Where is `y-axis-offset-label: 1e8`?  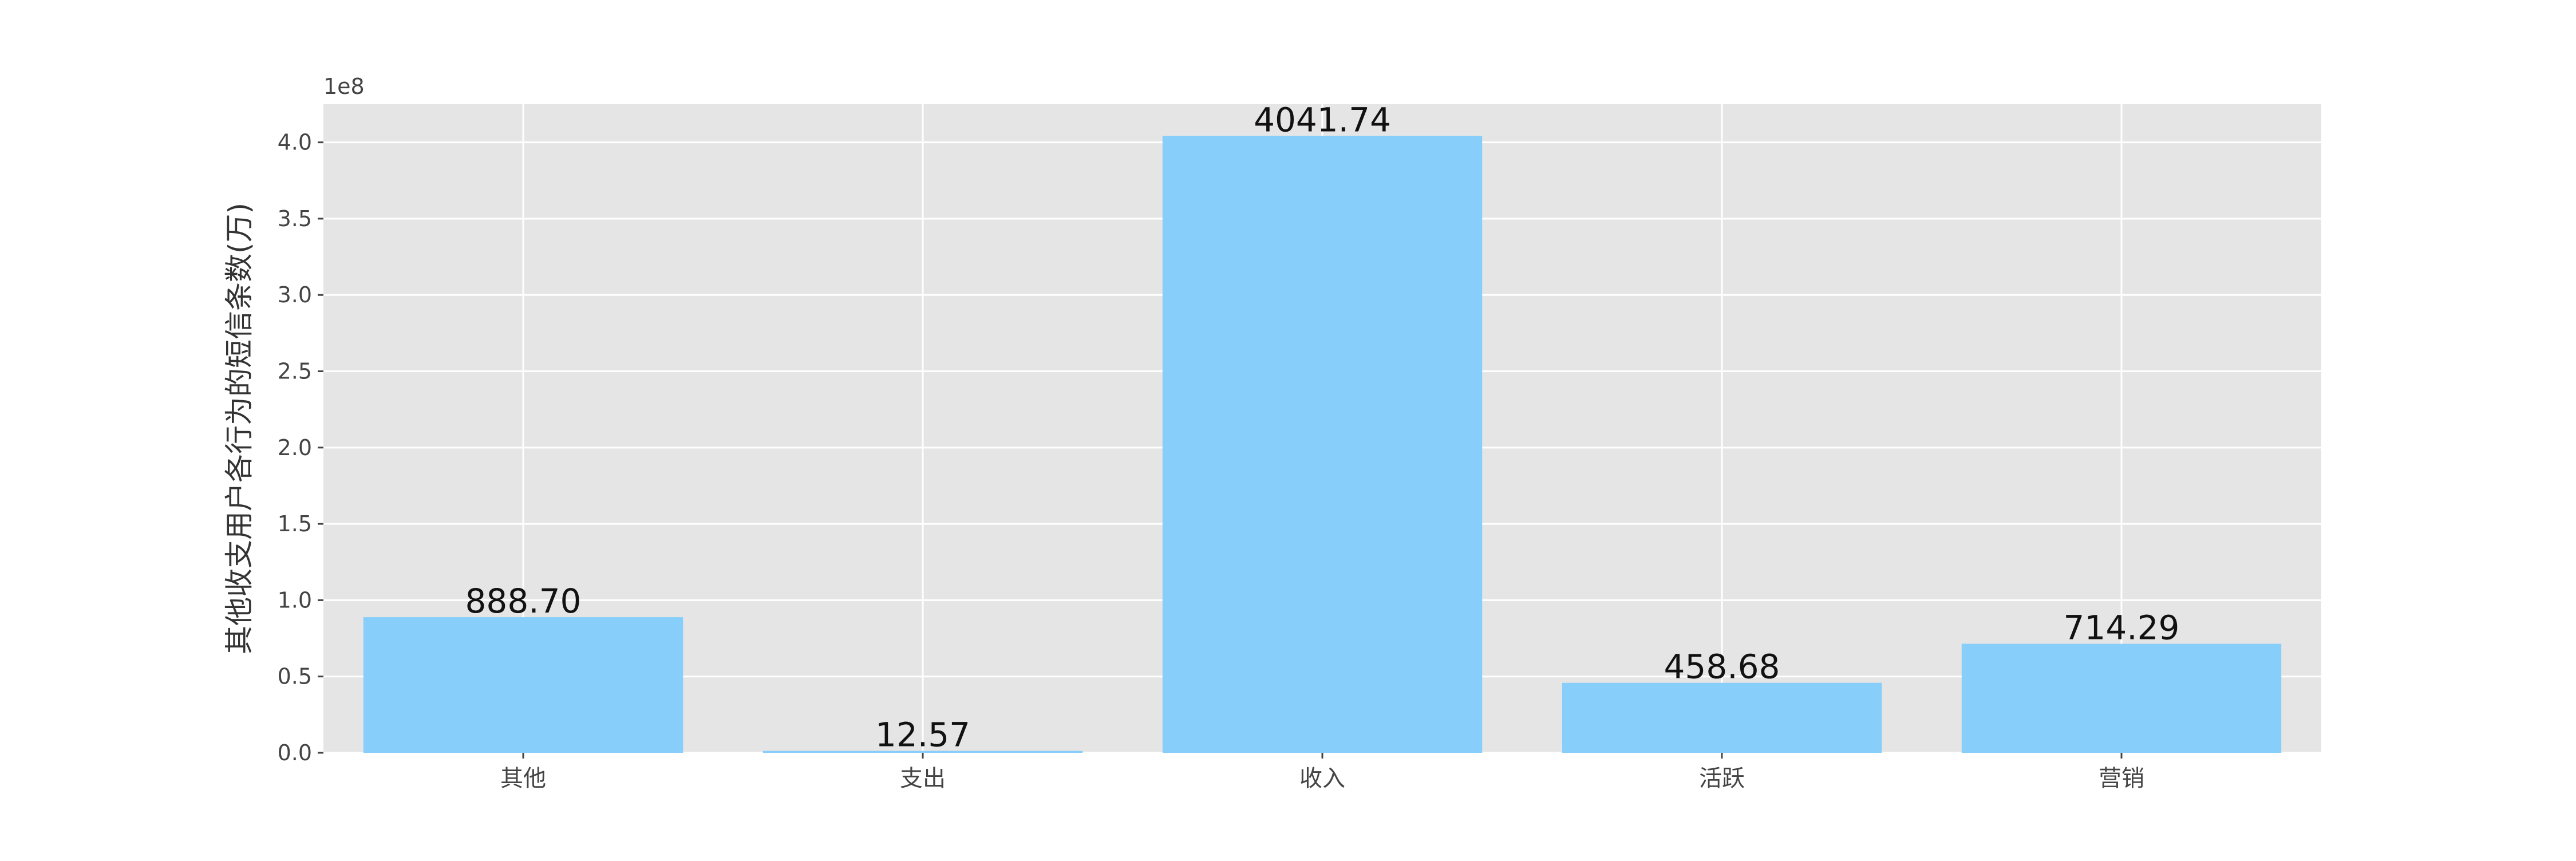 y-axis-offset-label: 1e8 is located at coordinates (344, 86).